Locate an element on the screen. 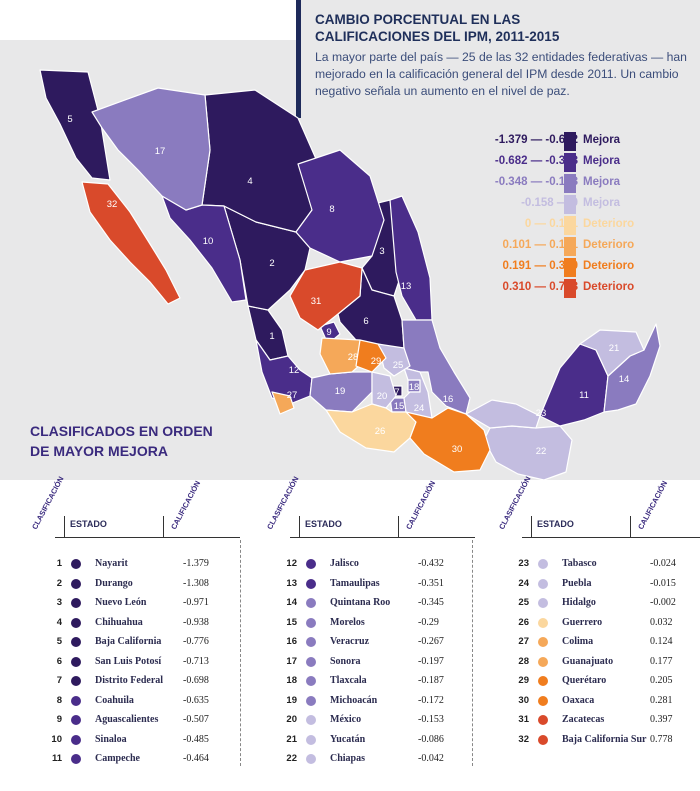 This screenshot has height=791, width=700. state-25: 25 is located at coordinates (394, 360).